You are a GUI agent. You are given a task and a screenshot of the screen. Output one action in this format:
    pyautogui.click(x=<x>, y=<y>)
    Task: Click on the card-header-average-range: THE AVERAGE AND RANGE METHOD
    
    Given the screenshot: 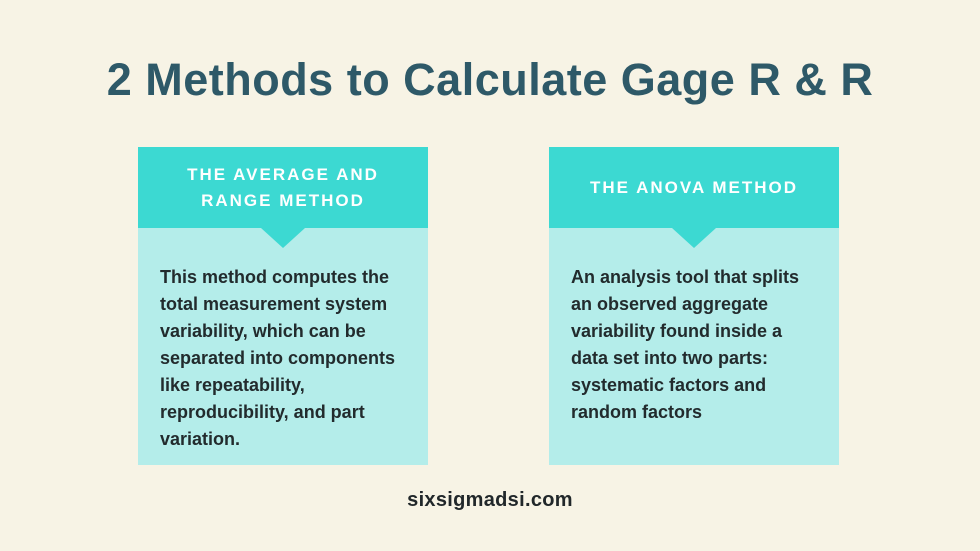 What is the action you would take?
    pyautogui.click(x=283, y=187)
    